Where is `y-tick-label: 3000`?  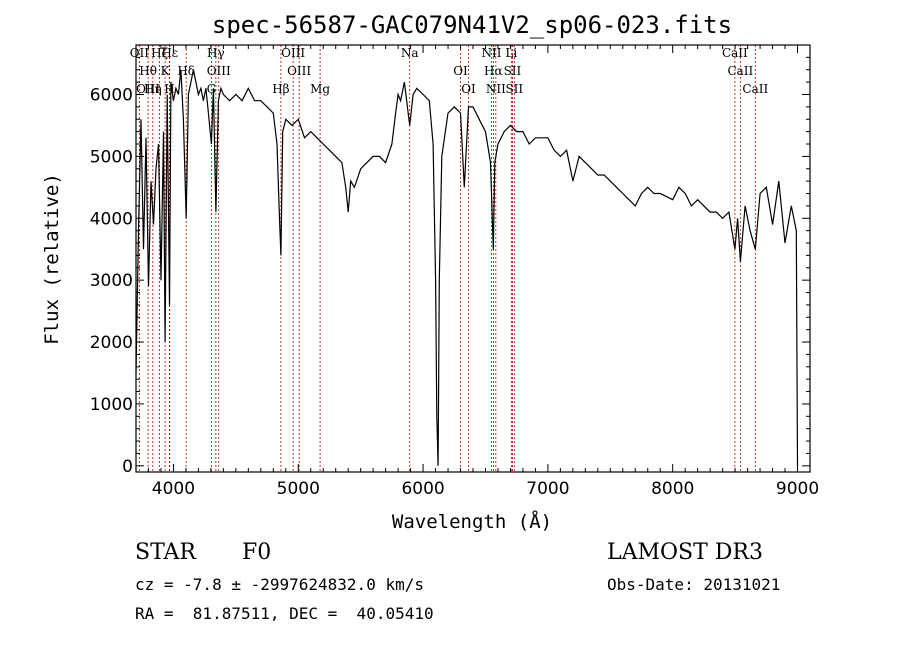
y-tick-label: 3000 is located at coordinates (111, 281).